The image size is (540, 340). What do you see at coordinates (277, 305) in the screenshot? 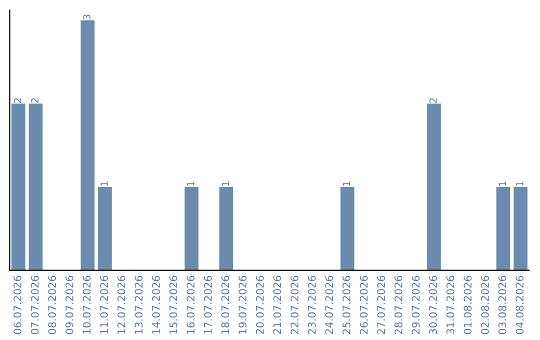
I see `x-tick-label: 21.07.2026` at bounding box center [277, 305].